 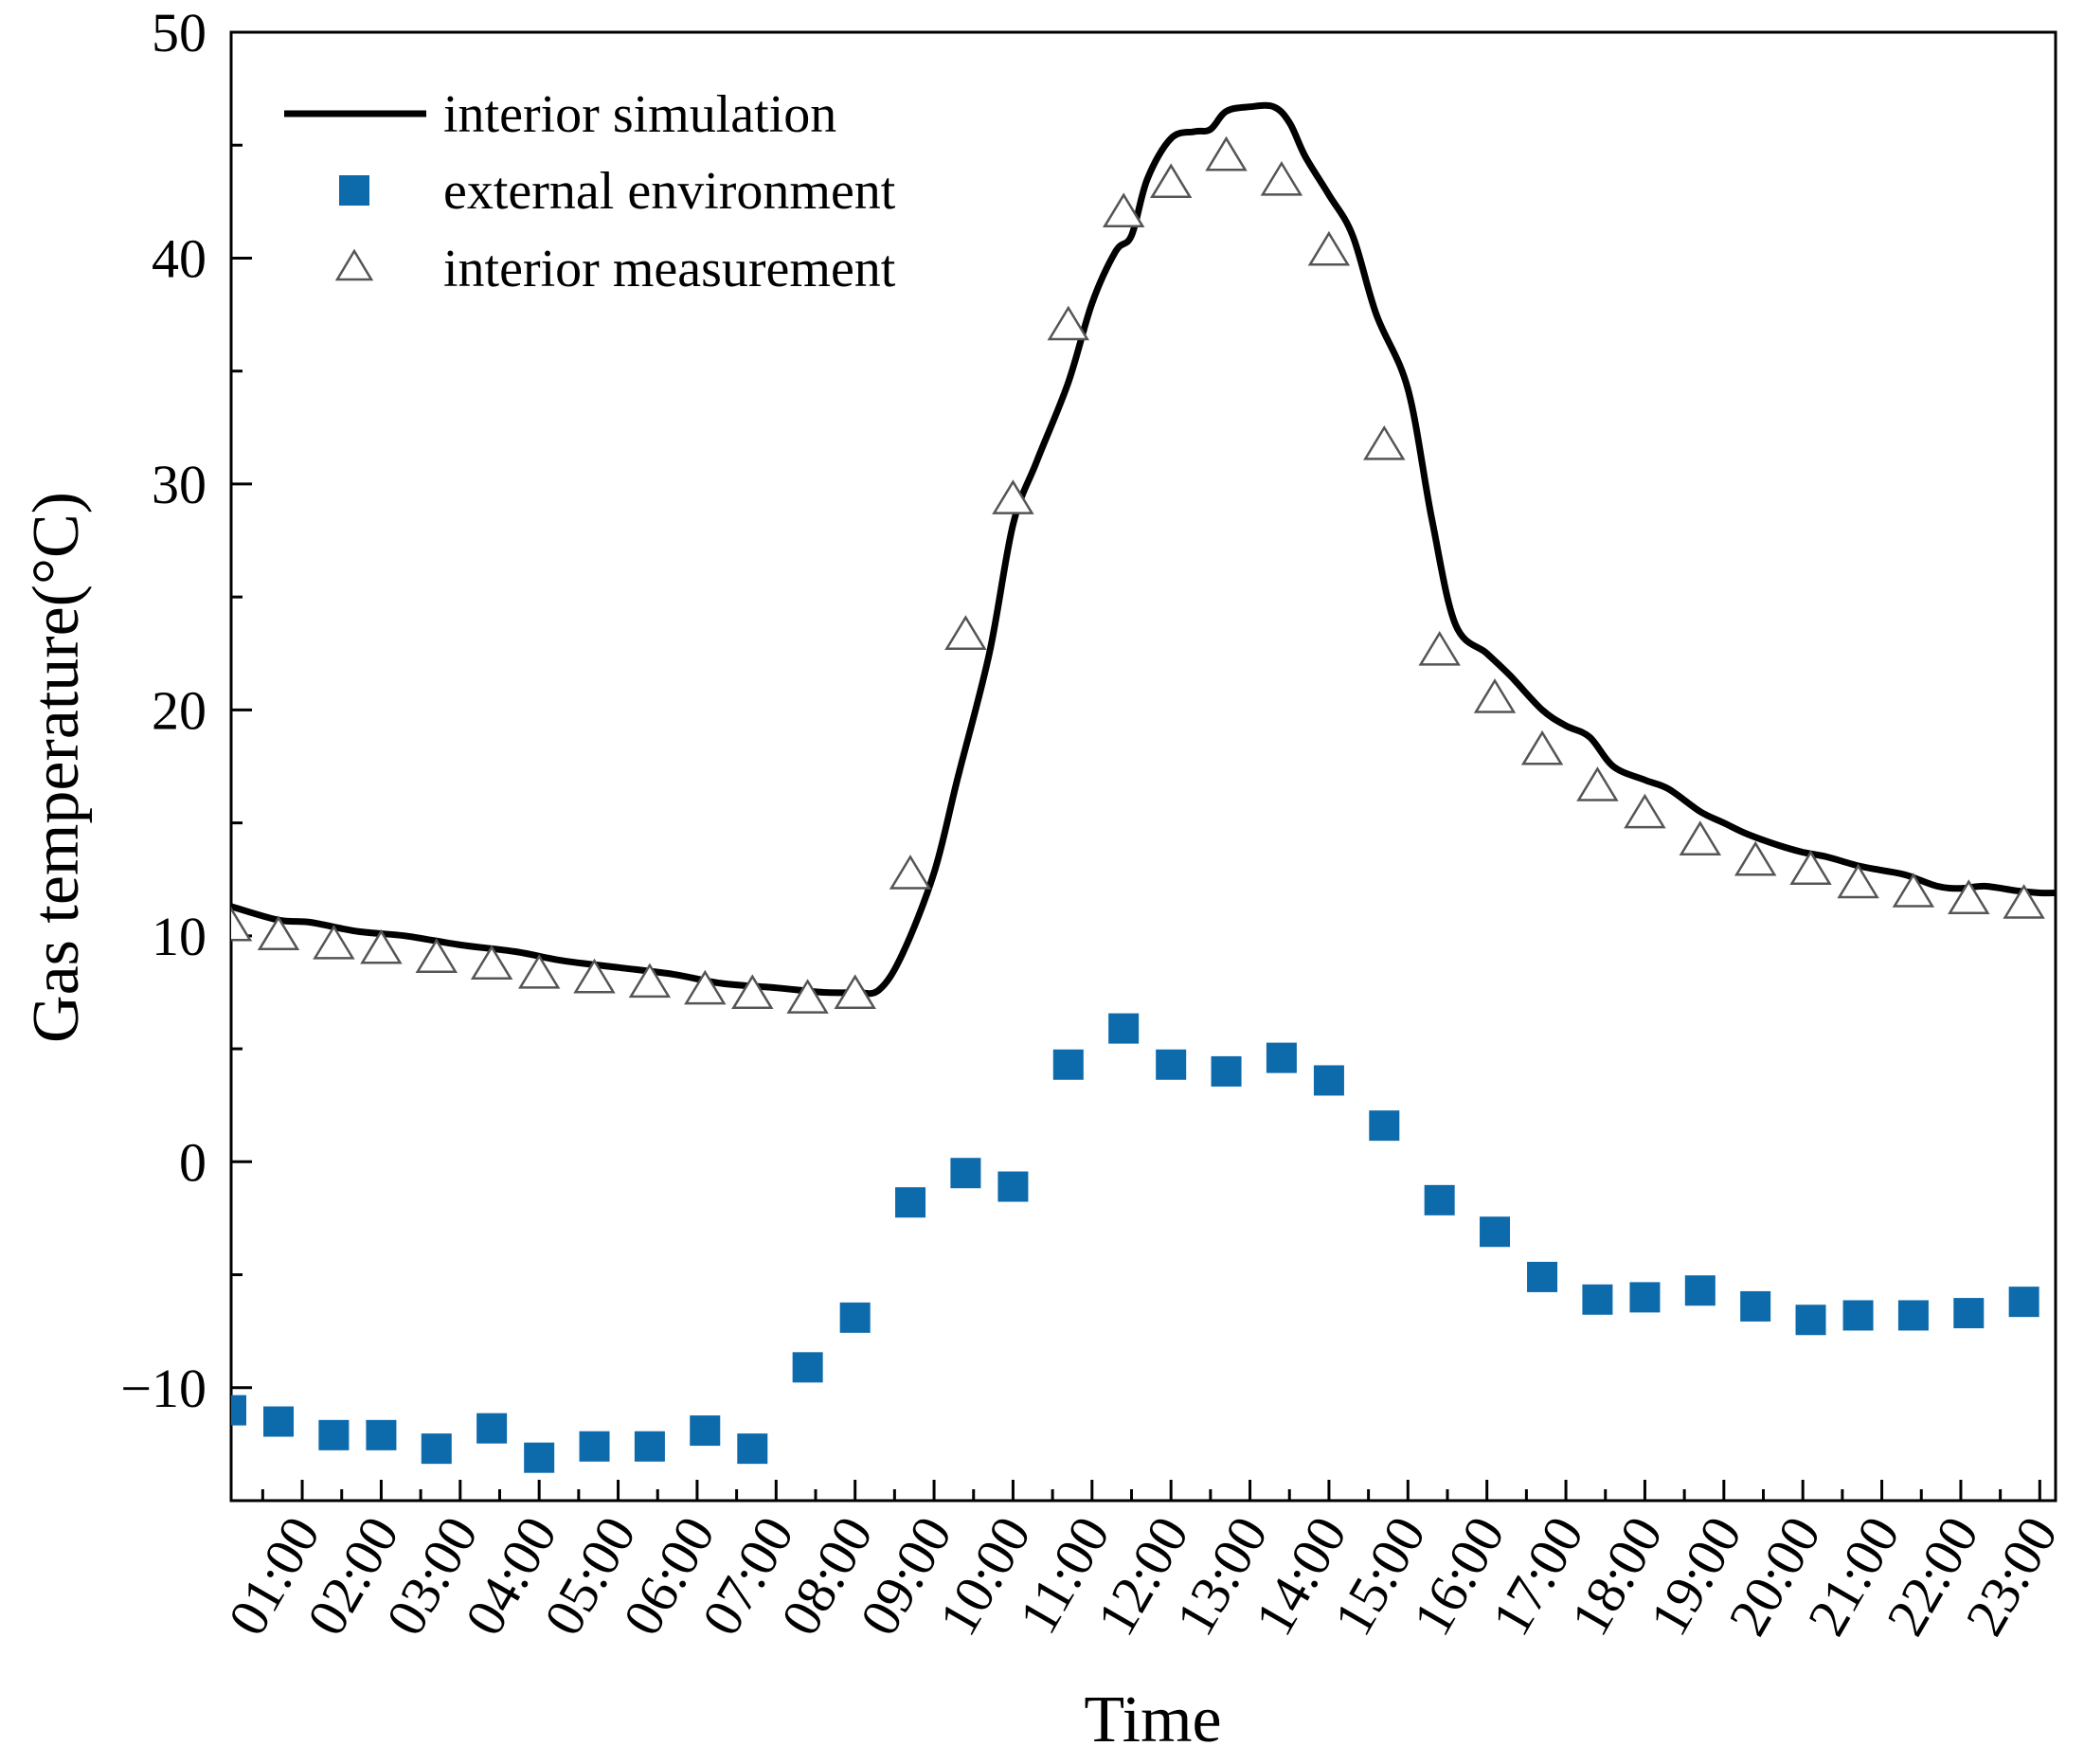 I want to click on y-tick-label: 40, so click(x=179, y=258).